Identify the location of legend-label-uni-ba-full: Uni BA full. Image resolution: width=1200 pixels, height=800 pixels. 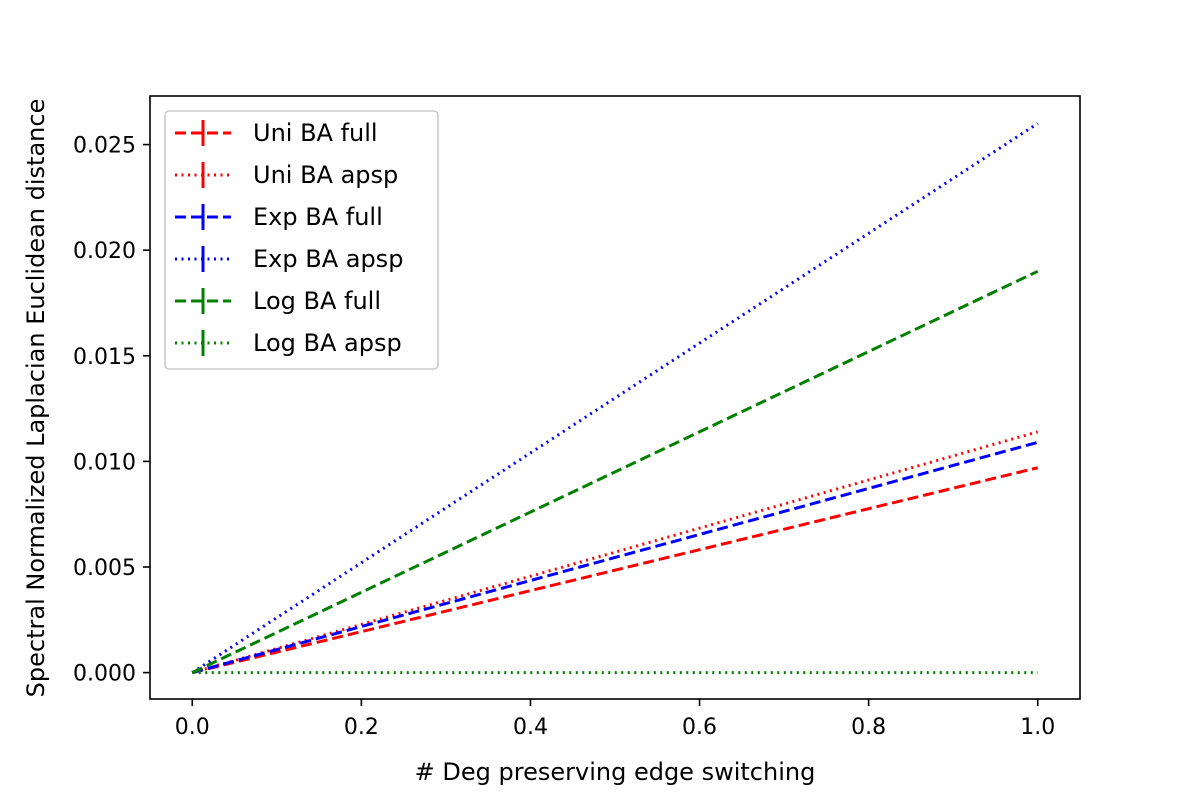
(315, 133).